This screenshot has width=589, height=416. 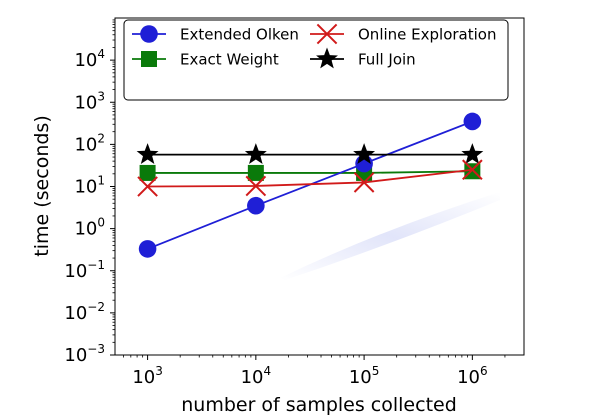 I want to click on legend-box, so click(x=316, y=60).